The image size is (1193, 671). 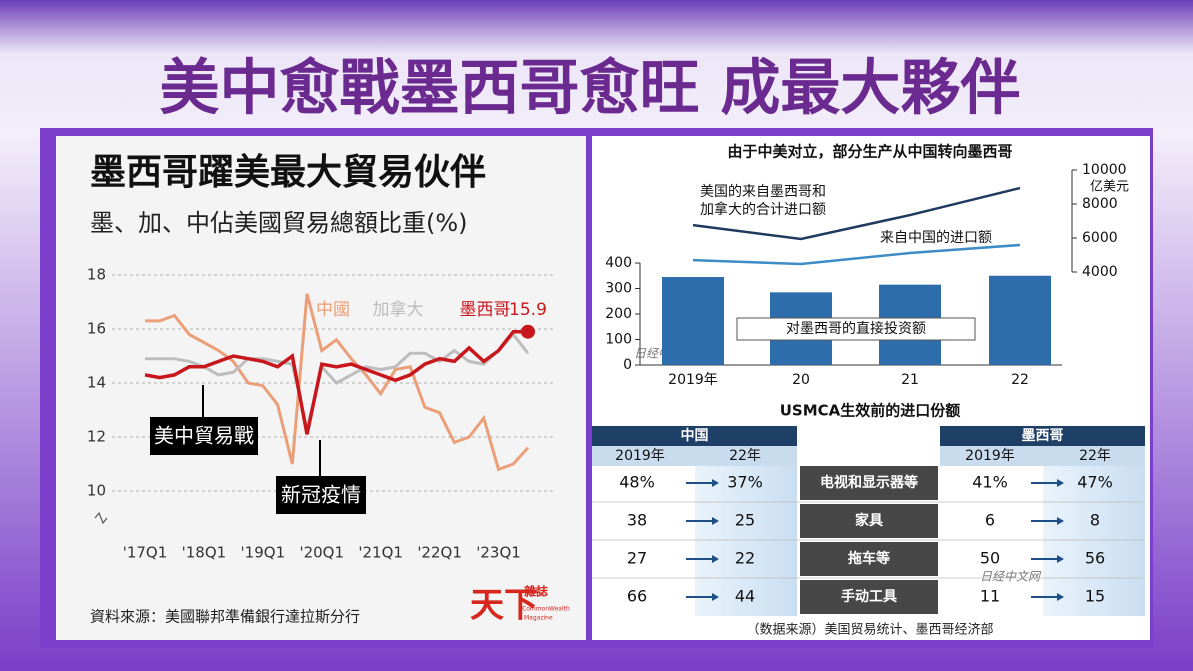 What do you see at coordinates (990, 520) in the screenshot?
I see `cell: 6` at bounding box center [990, 520].